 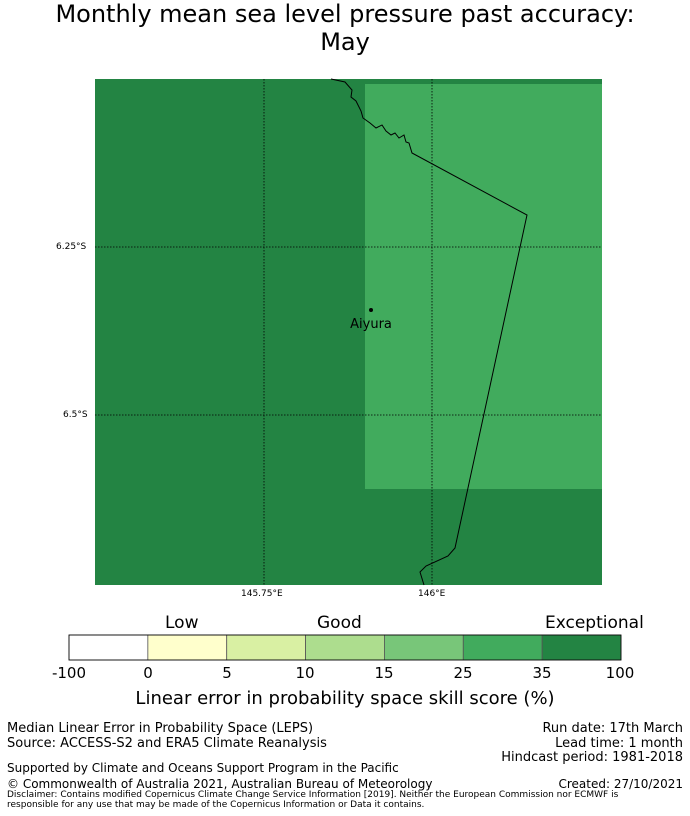 What do you see at coordinates (592, 757) in the screenshot?
I see `footer-hindcast: Hindcast period: 1981-2018` at bounding box center [592, 757].